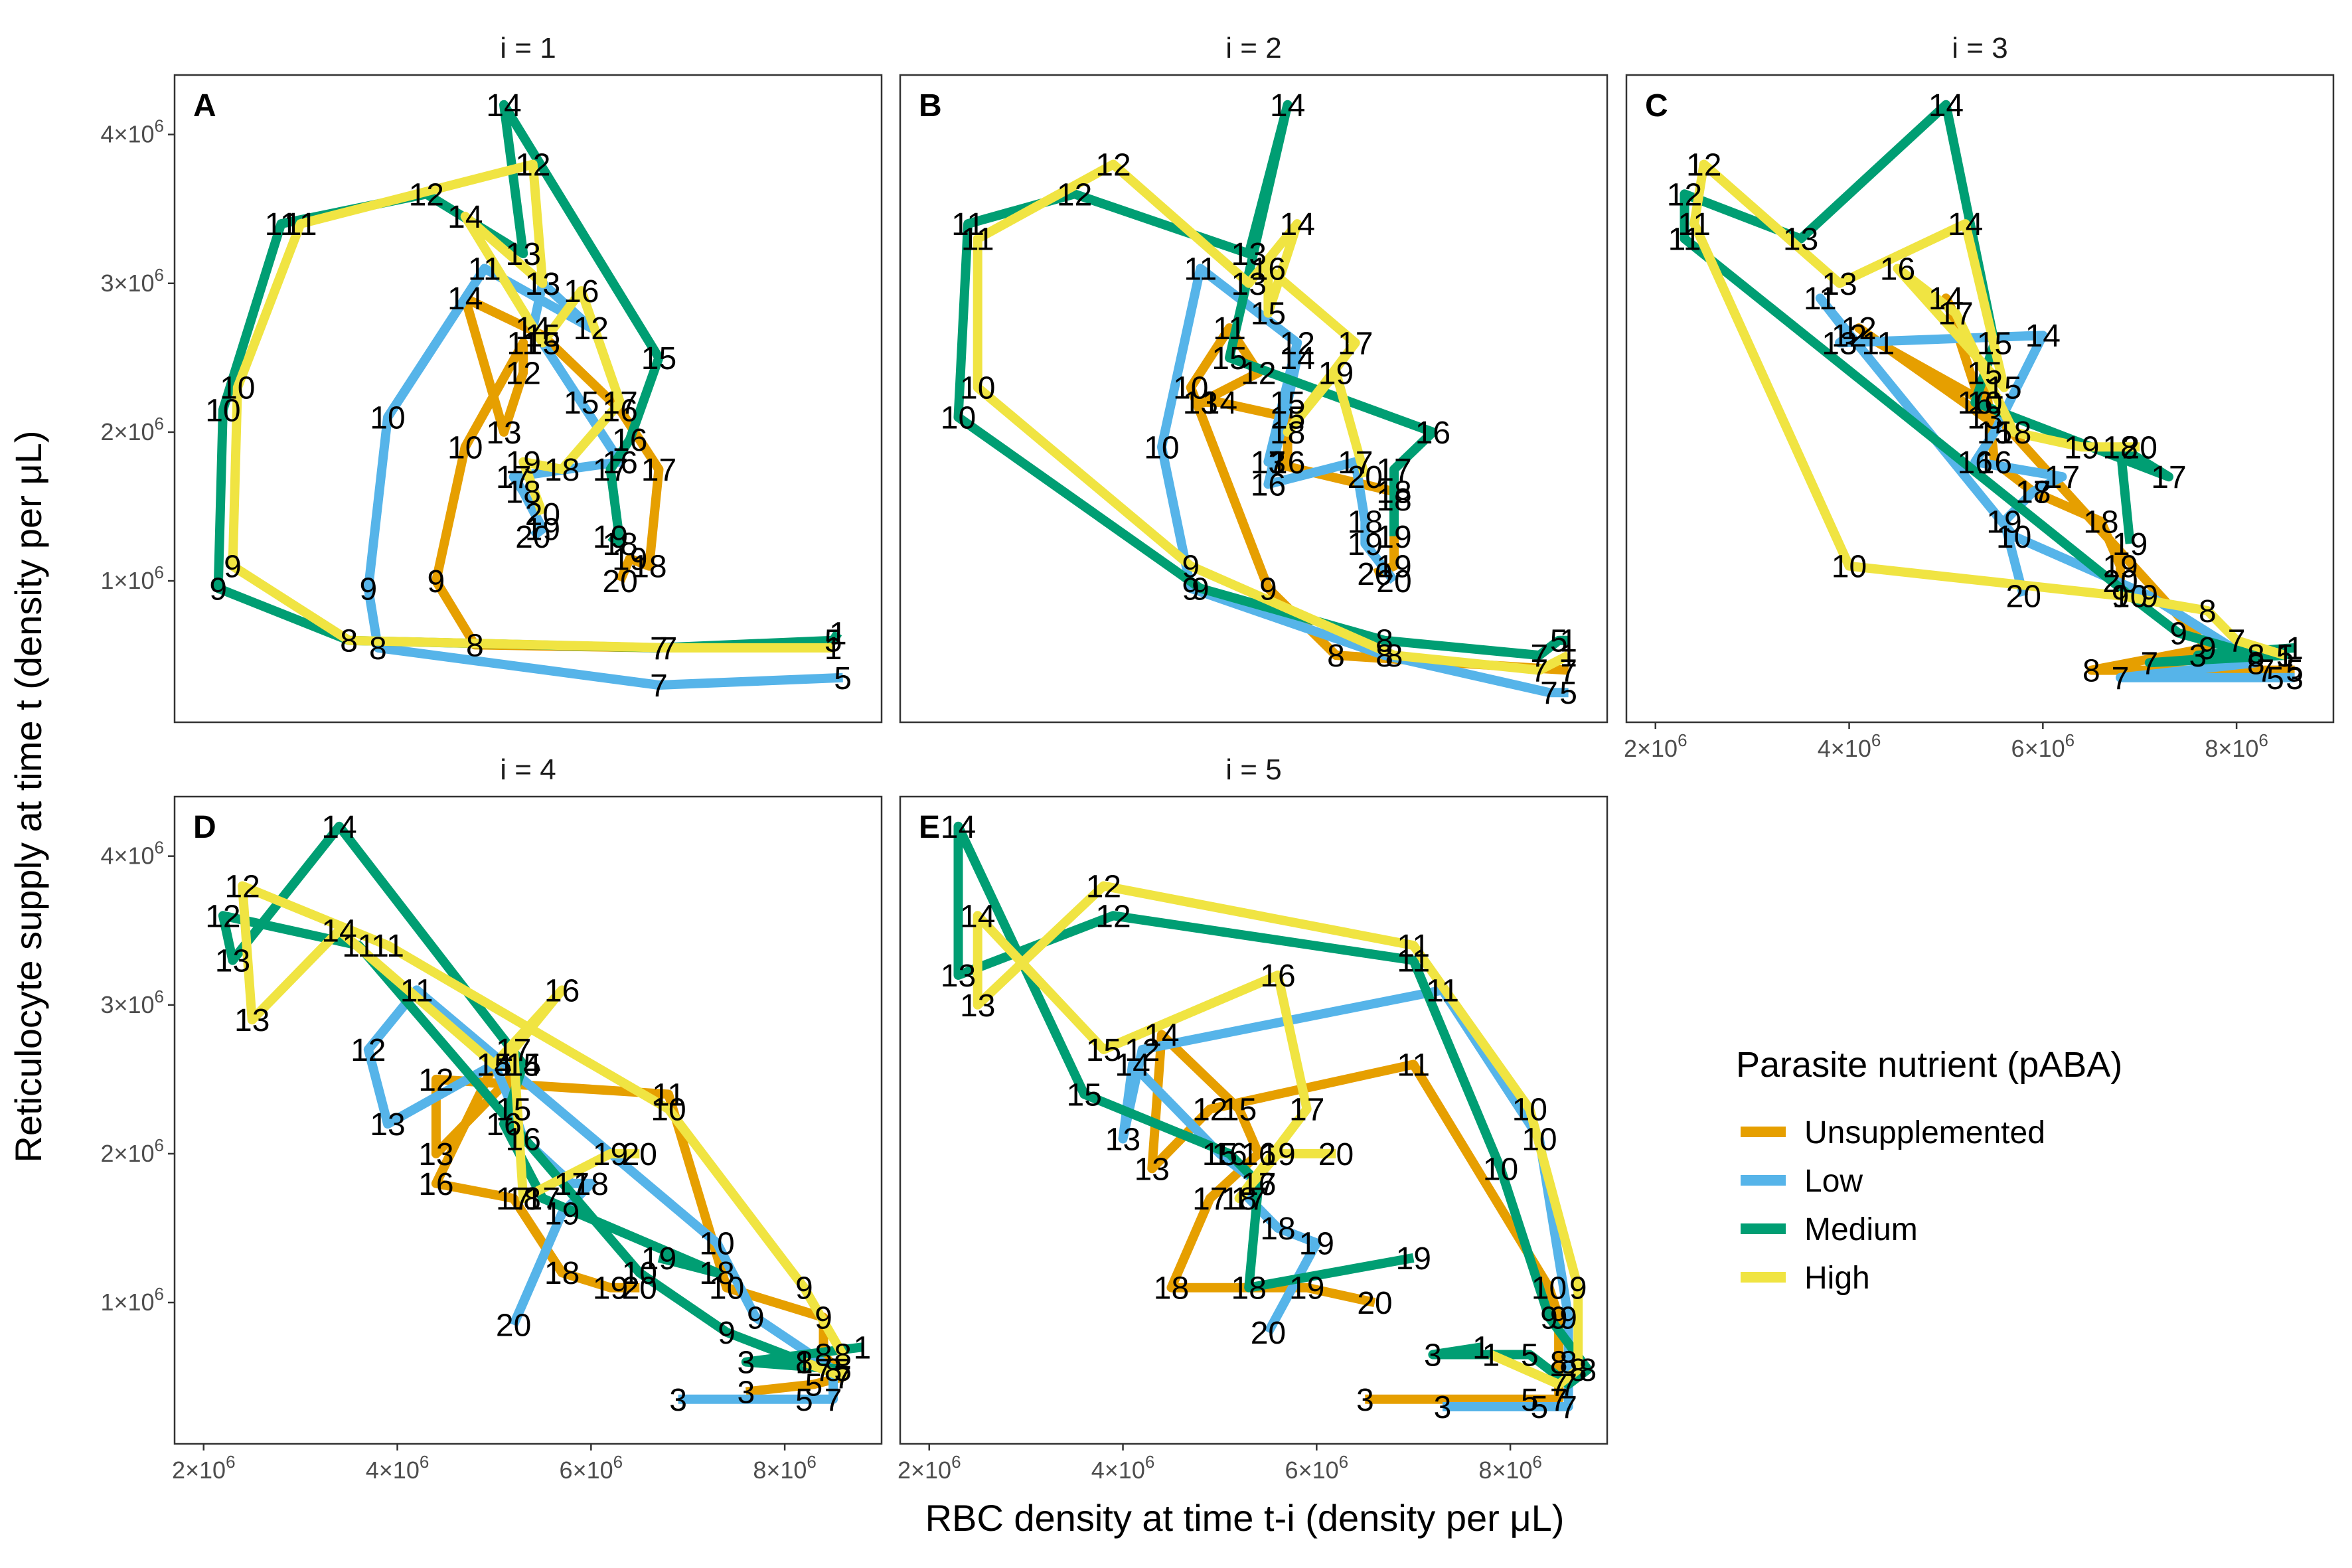  What do you see at coordinates (132, 1151) in the screenshot?
I see `y-tick-label: 2×10⁶` at bounding box center [132, 1151].